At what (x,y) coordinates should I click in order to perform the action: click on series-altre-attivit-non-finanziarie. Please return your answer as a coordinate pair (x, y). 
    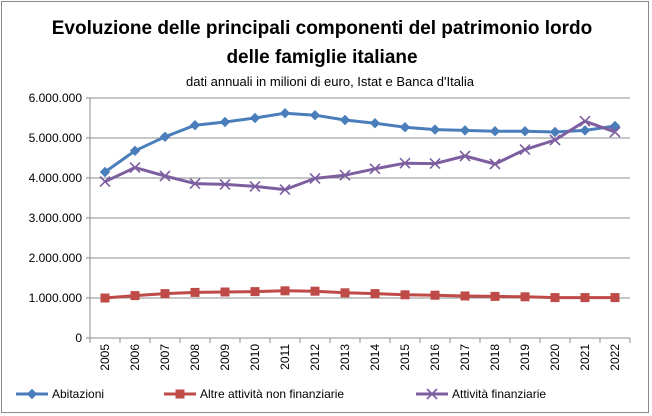
    Looking at the image, I should click on (360, 294).